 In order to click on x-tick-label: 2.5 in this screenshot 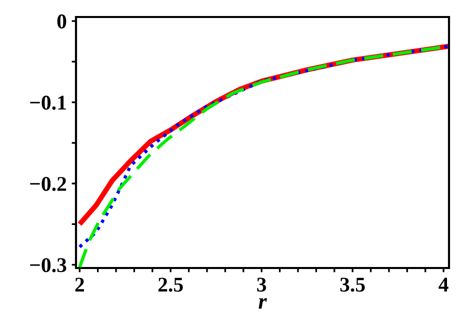, I will do `click(170, 285)`.